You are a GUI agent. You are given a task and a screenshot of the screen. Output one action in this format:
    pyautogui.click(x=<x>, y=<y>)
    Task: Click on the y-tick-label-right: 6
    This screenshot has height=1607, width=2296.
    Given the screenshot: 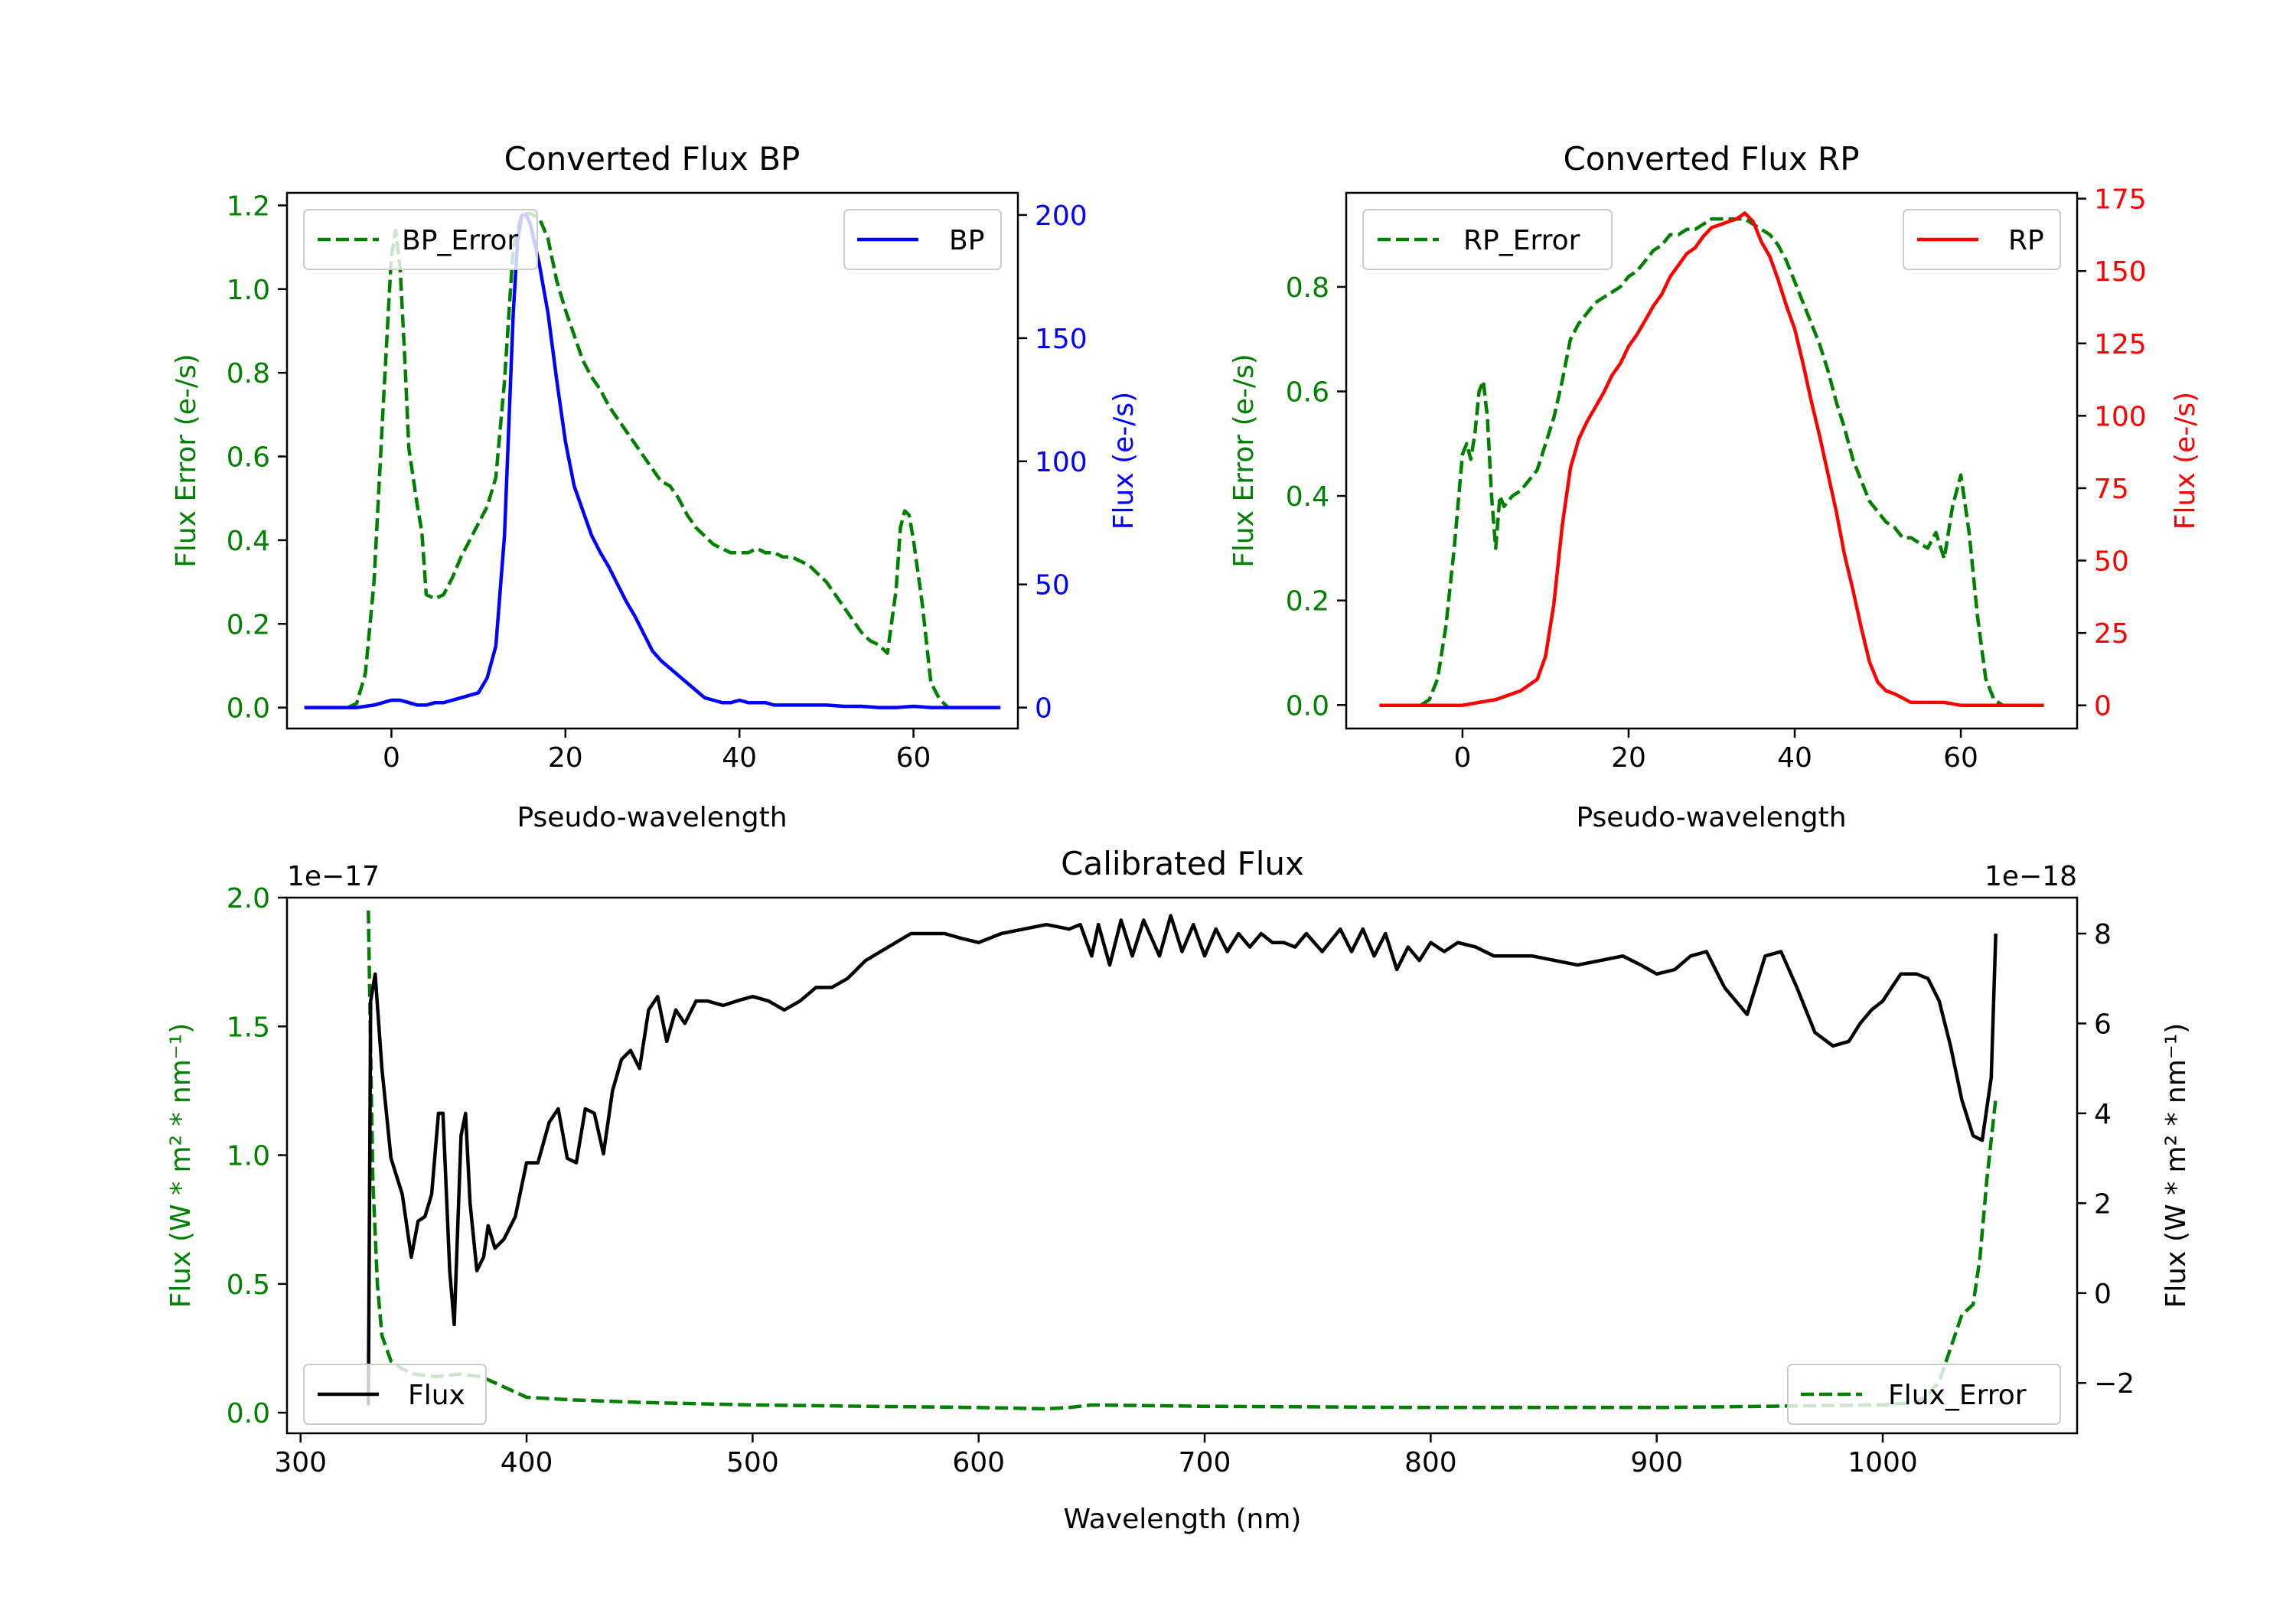 What is the action you would take?
    pyautogui.click(x=2103, y=1024)
    